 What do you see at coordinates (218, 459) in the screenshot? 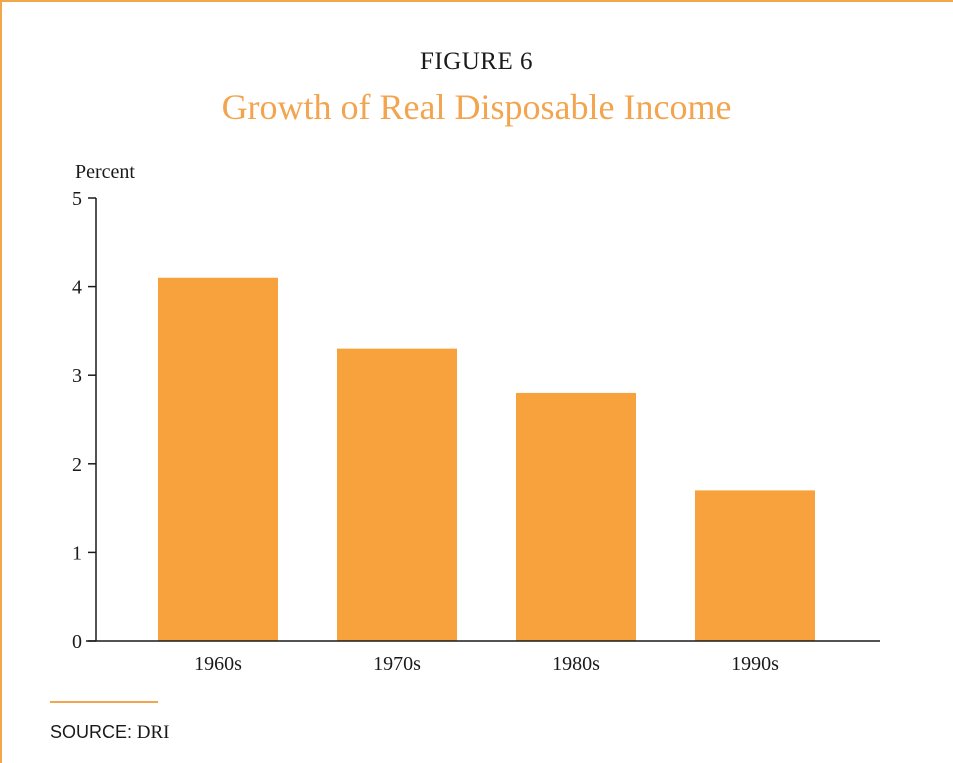
I see `bar-1960s` at bounding box center [218, 459].